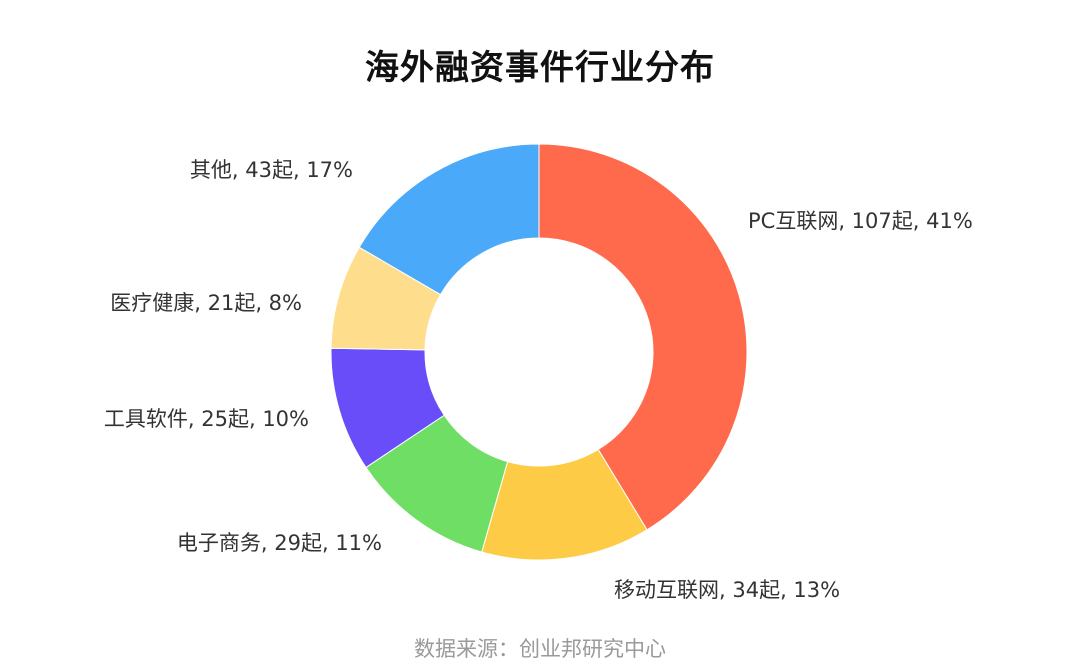 This screenshot has height=671, width=1080. I want to click on slice-label-4: 工具软件, 25起, 10%, so click(206, 419).